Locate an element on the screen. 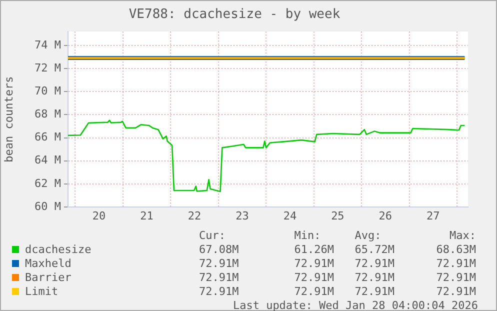  text: 61.26M is located at coordinates (314, 250).